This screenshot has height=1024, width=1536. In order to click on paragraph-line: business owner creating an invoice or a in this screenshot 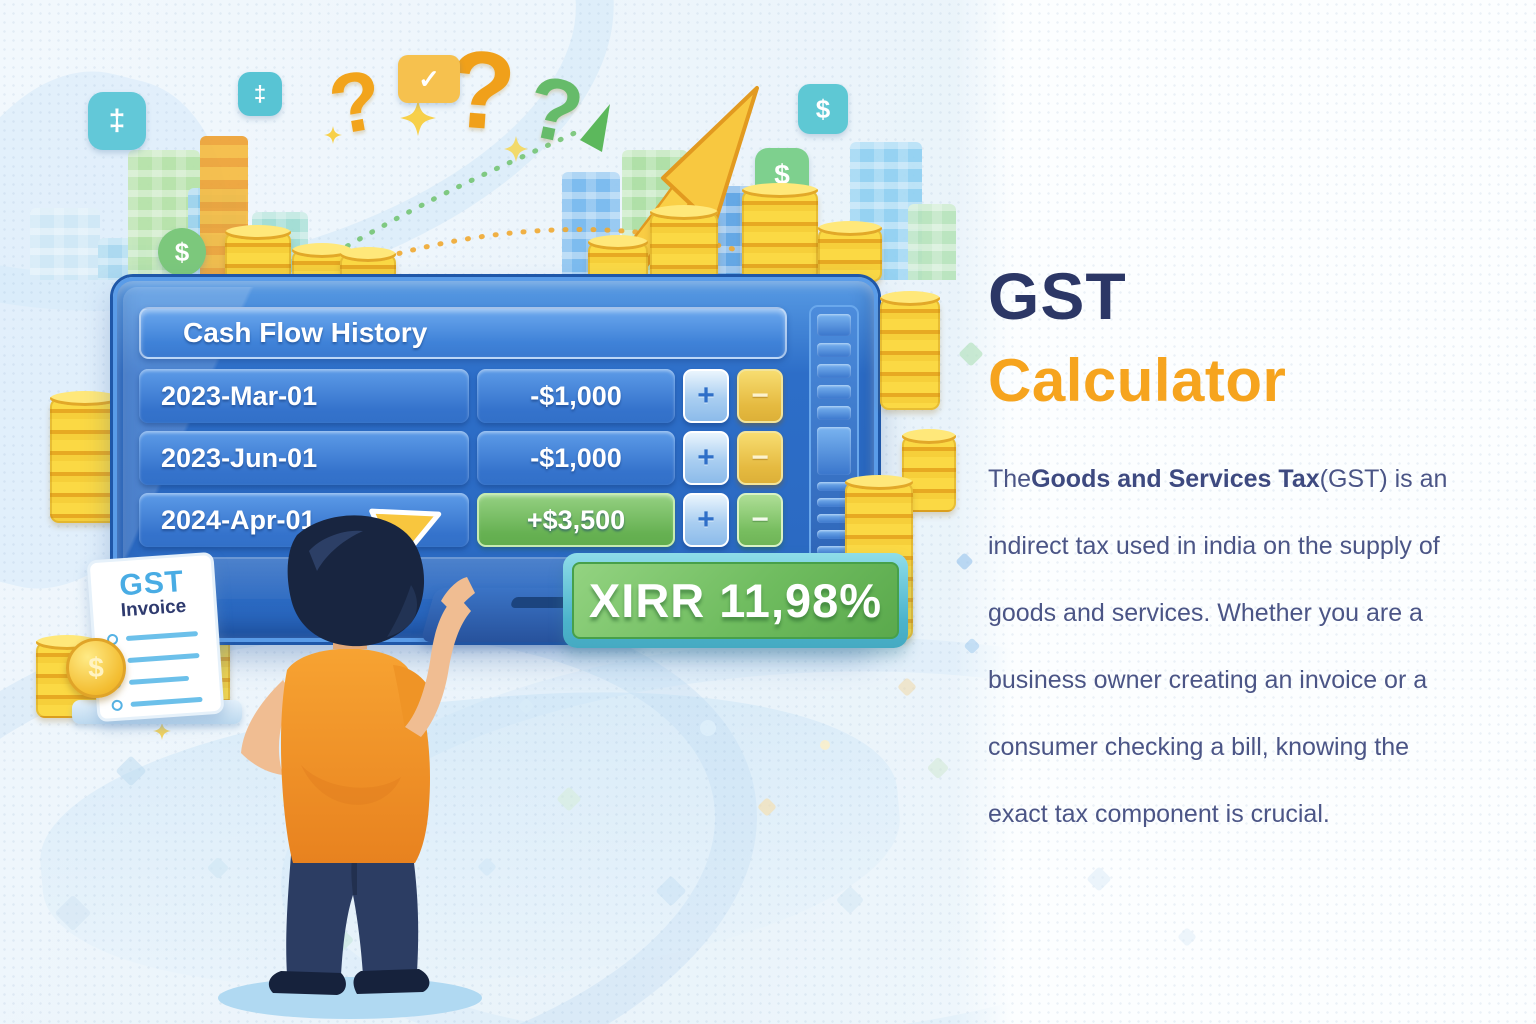, I will do `click(1208, 680)`.